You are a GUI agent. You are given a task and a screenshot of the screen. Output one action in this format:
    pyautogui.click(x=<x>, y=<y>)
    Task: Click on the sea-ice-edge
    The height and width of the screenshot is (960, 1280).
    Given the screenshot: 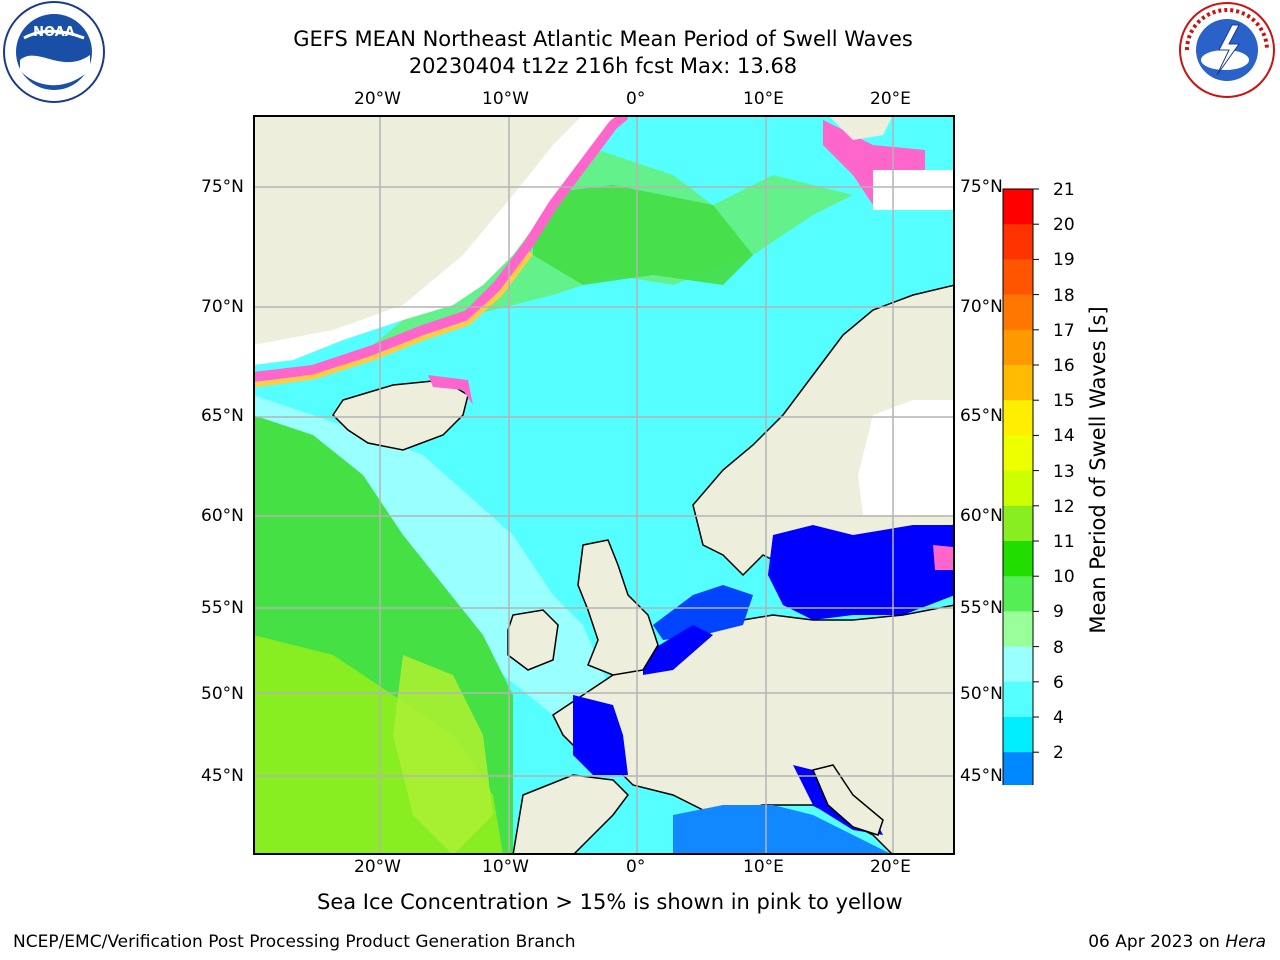 What is the action you would take?
    pyautogui.click(x=441, y=248)
    